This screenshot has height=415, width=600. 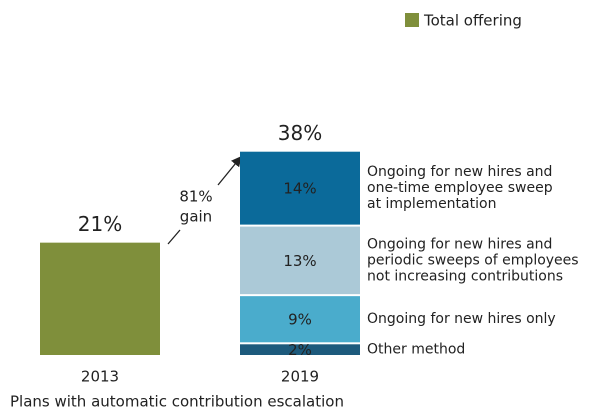 I want to click on segment-value-label: 13%, so click(x=299, y=261).